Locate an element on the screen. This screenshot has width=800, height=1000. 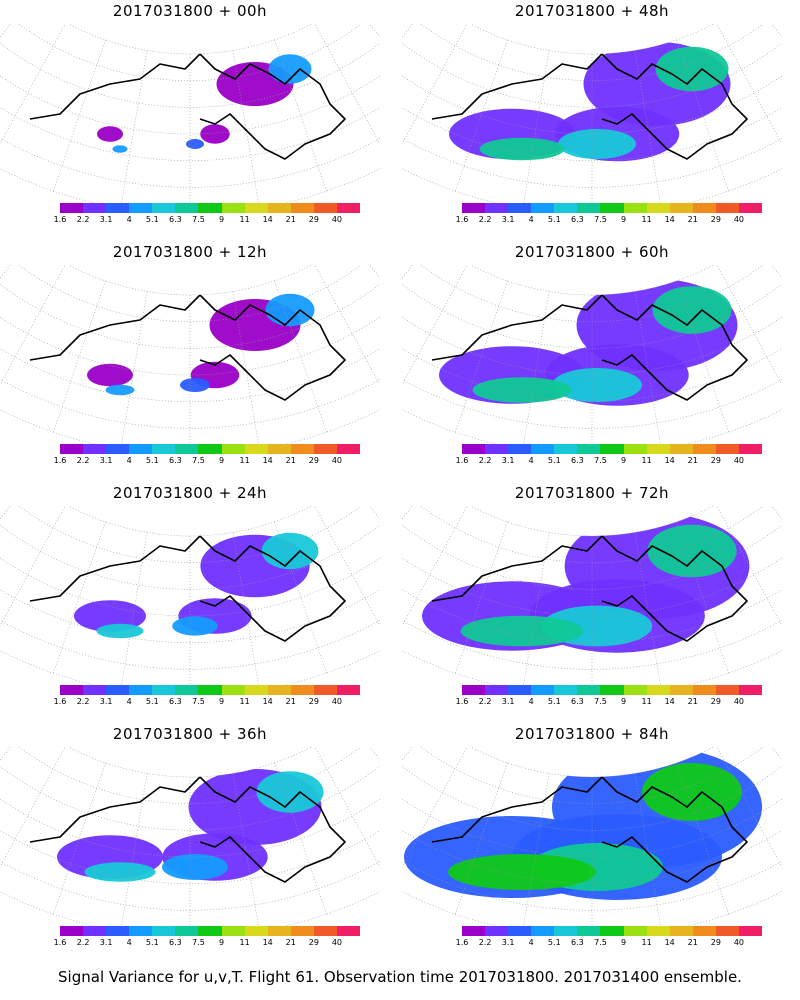
panel-title: 2017031800 + 24h is located at coordinates (190, 493).